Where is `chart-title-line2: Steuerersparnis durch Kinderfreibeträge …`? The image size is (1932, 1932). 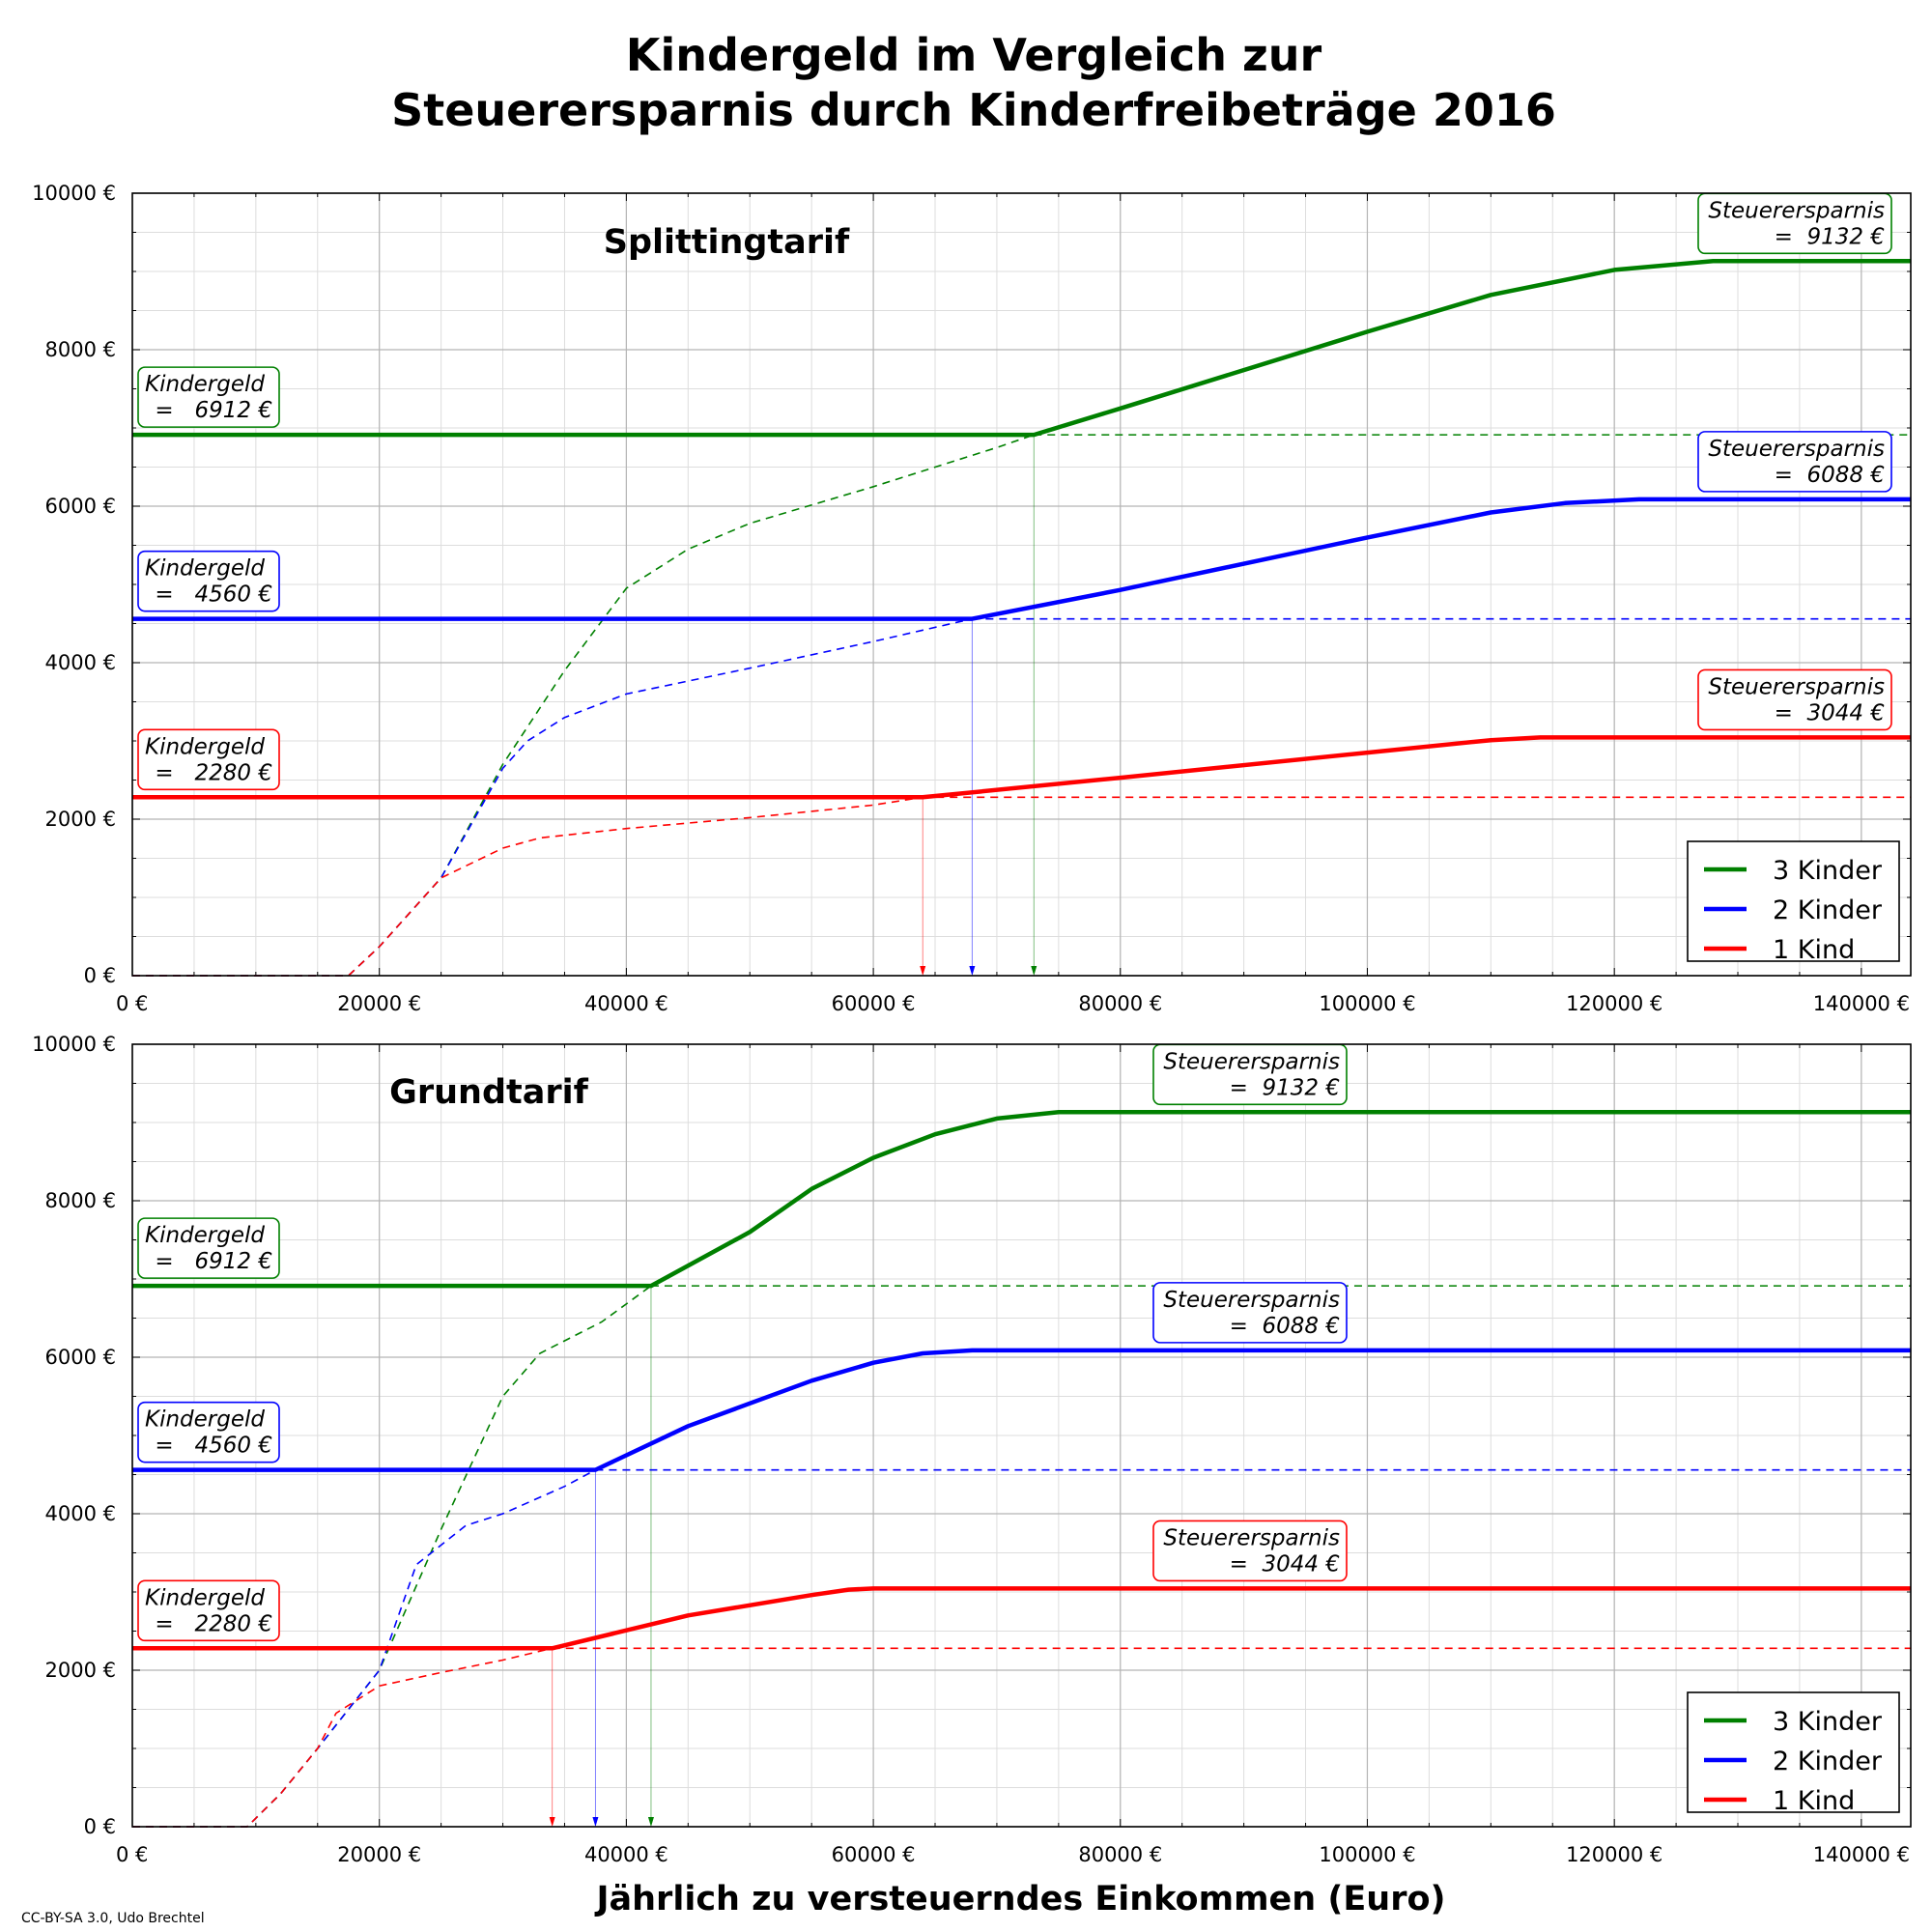 chart-title-line2: Steuerersparnis durch Kinderfreibeträge … is located at coordinates (973, 110).